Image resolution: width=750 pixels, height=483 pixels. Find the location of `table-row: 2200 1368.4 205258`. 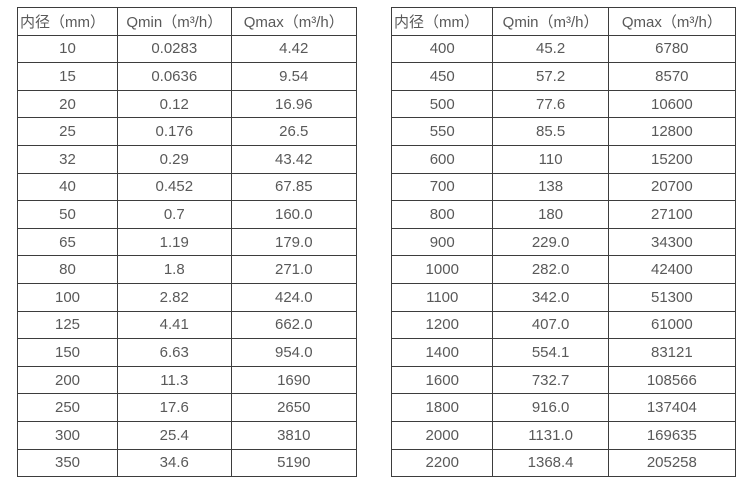

table-row: 2200 1368.4 205258 is located at coordinates (563, 463).